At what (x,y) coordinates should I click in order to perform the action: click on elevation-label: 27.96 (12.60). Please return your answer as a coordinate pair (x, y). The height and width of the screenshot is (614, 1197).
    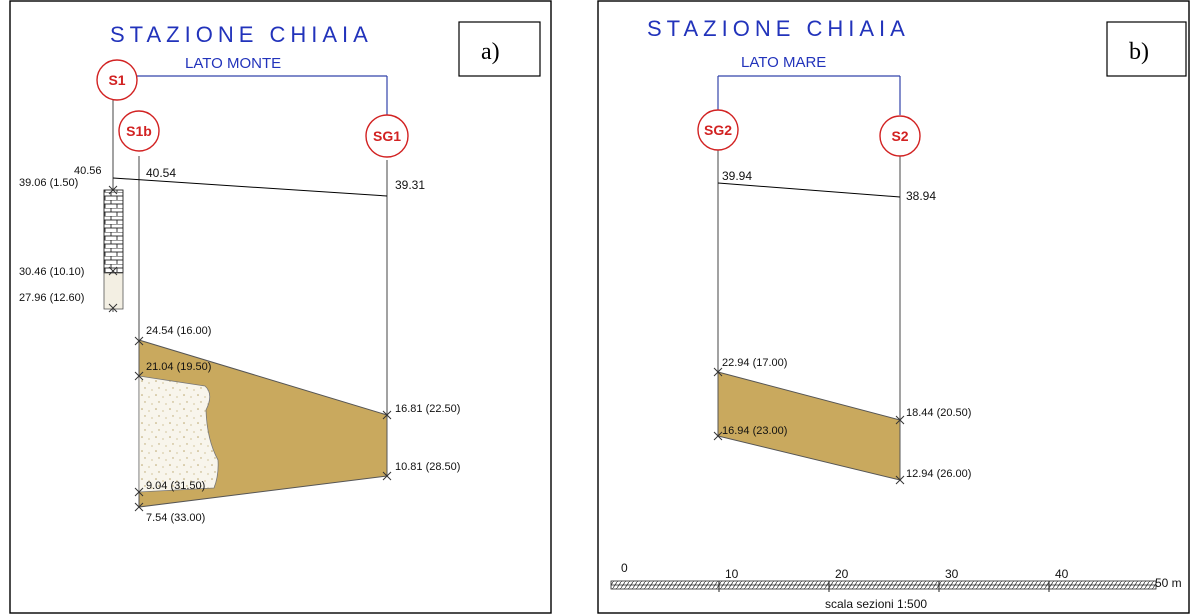
    Looking at the image, I should click on (51, 298).